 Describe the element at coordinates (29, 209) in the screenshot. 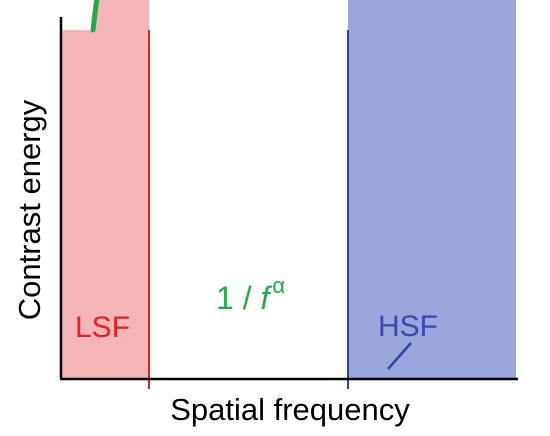

I see `y-axis-label: Contrast energy` at that location.